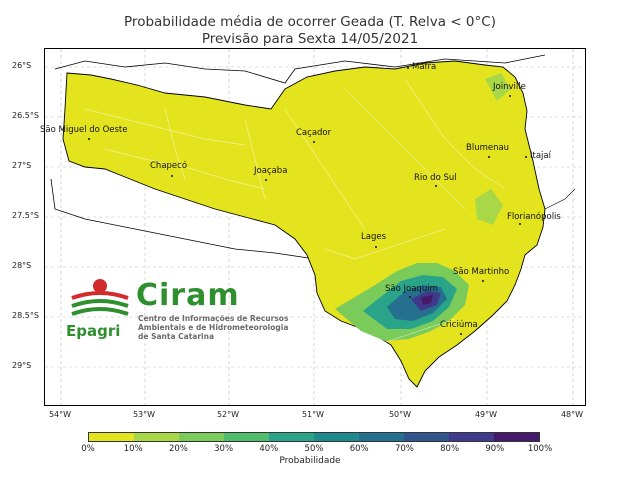 This screenshot has width=620, height=481. I want to click on colorbar-tick-0: 0%, so click(88, 449).